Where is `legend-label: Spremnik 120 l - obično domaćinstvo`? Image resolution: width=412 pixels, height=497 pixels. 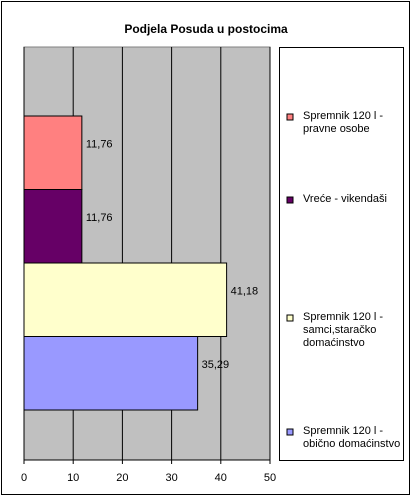
legend-label: Spremnik 120 l - obično domaćinstvo is located at coordinates (352, 437).